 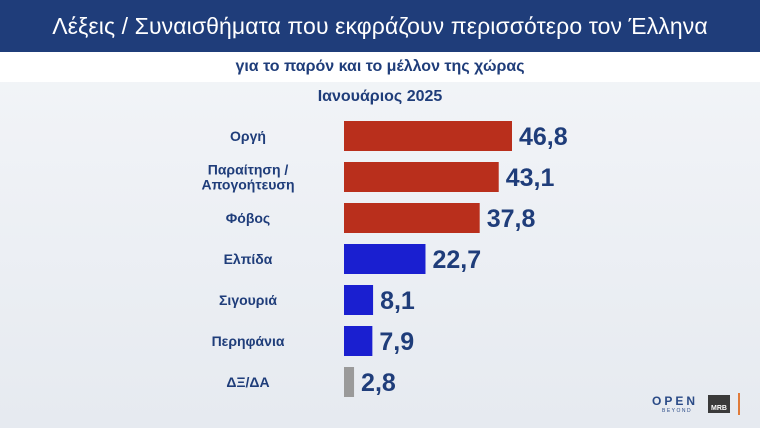 I want to click on value-label-3: 22,7, so click(x=456, y=260).